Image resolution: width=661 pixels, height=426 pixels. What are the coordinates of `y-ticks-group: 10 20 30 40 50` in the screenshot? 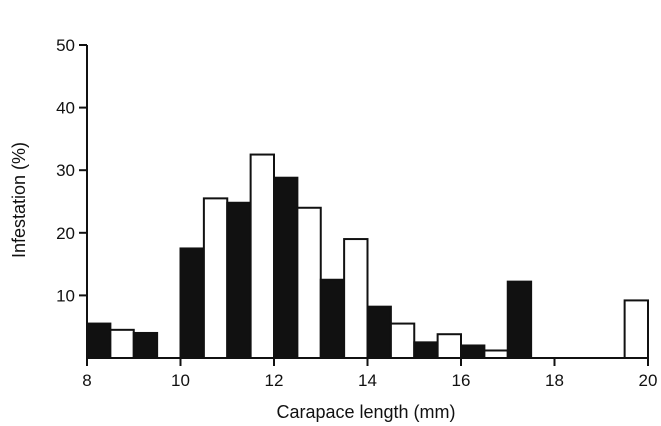 It's located at (71, 170).